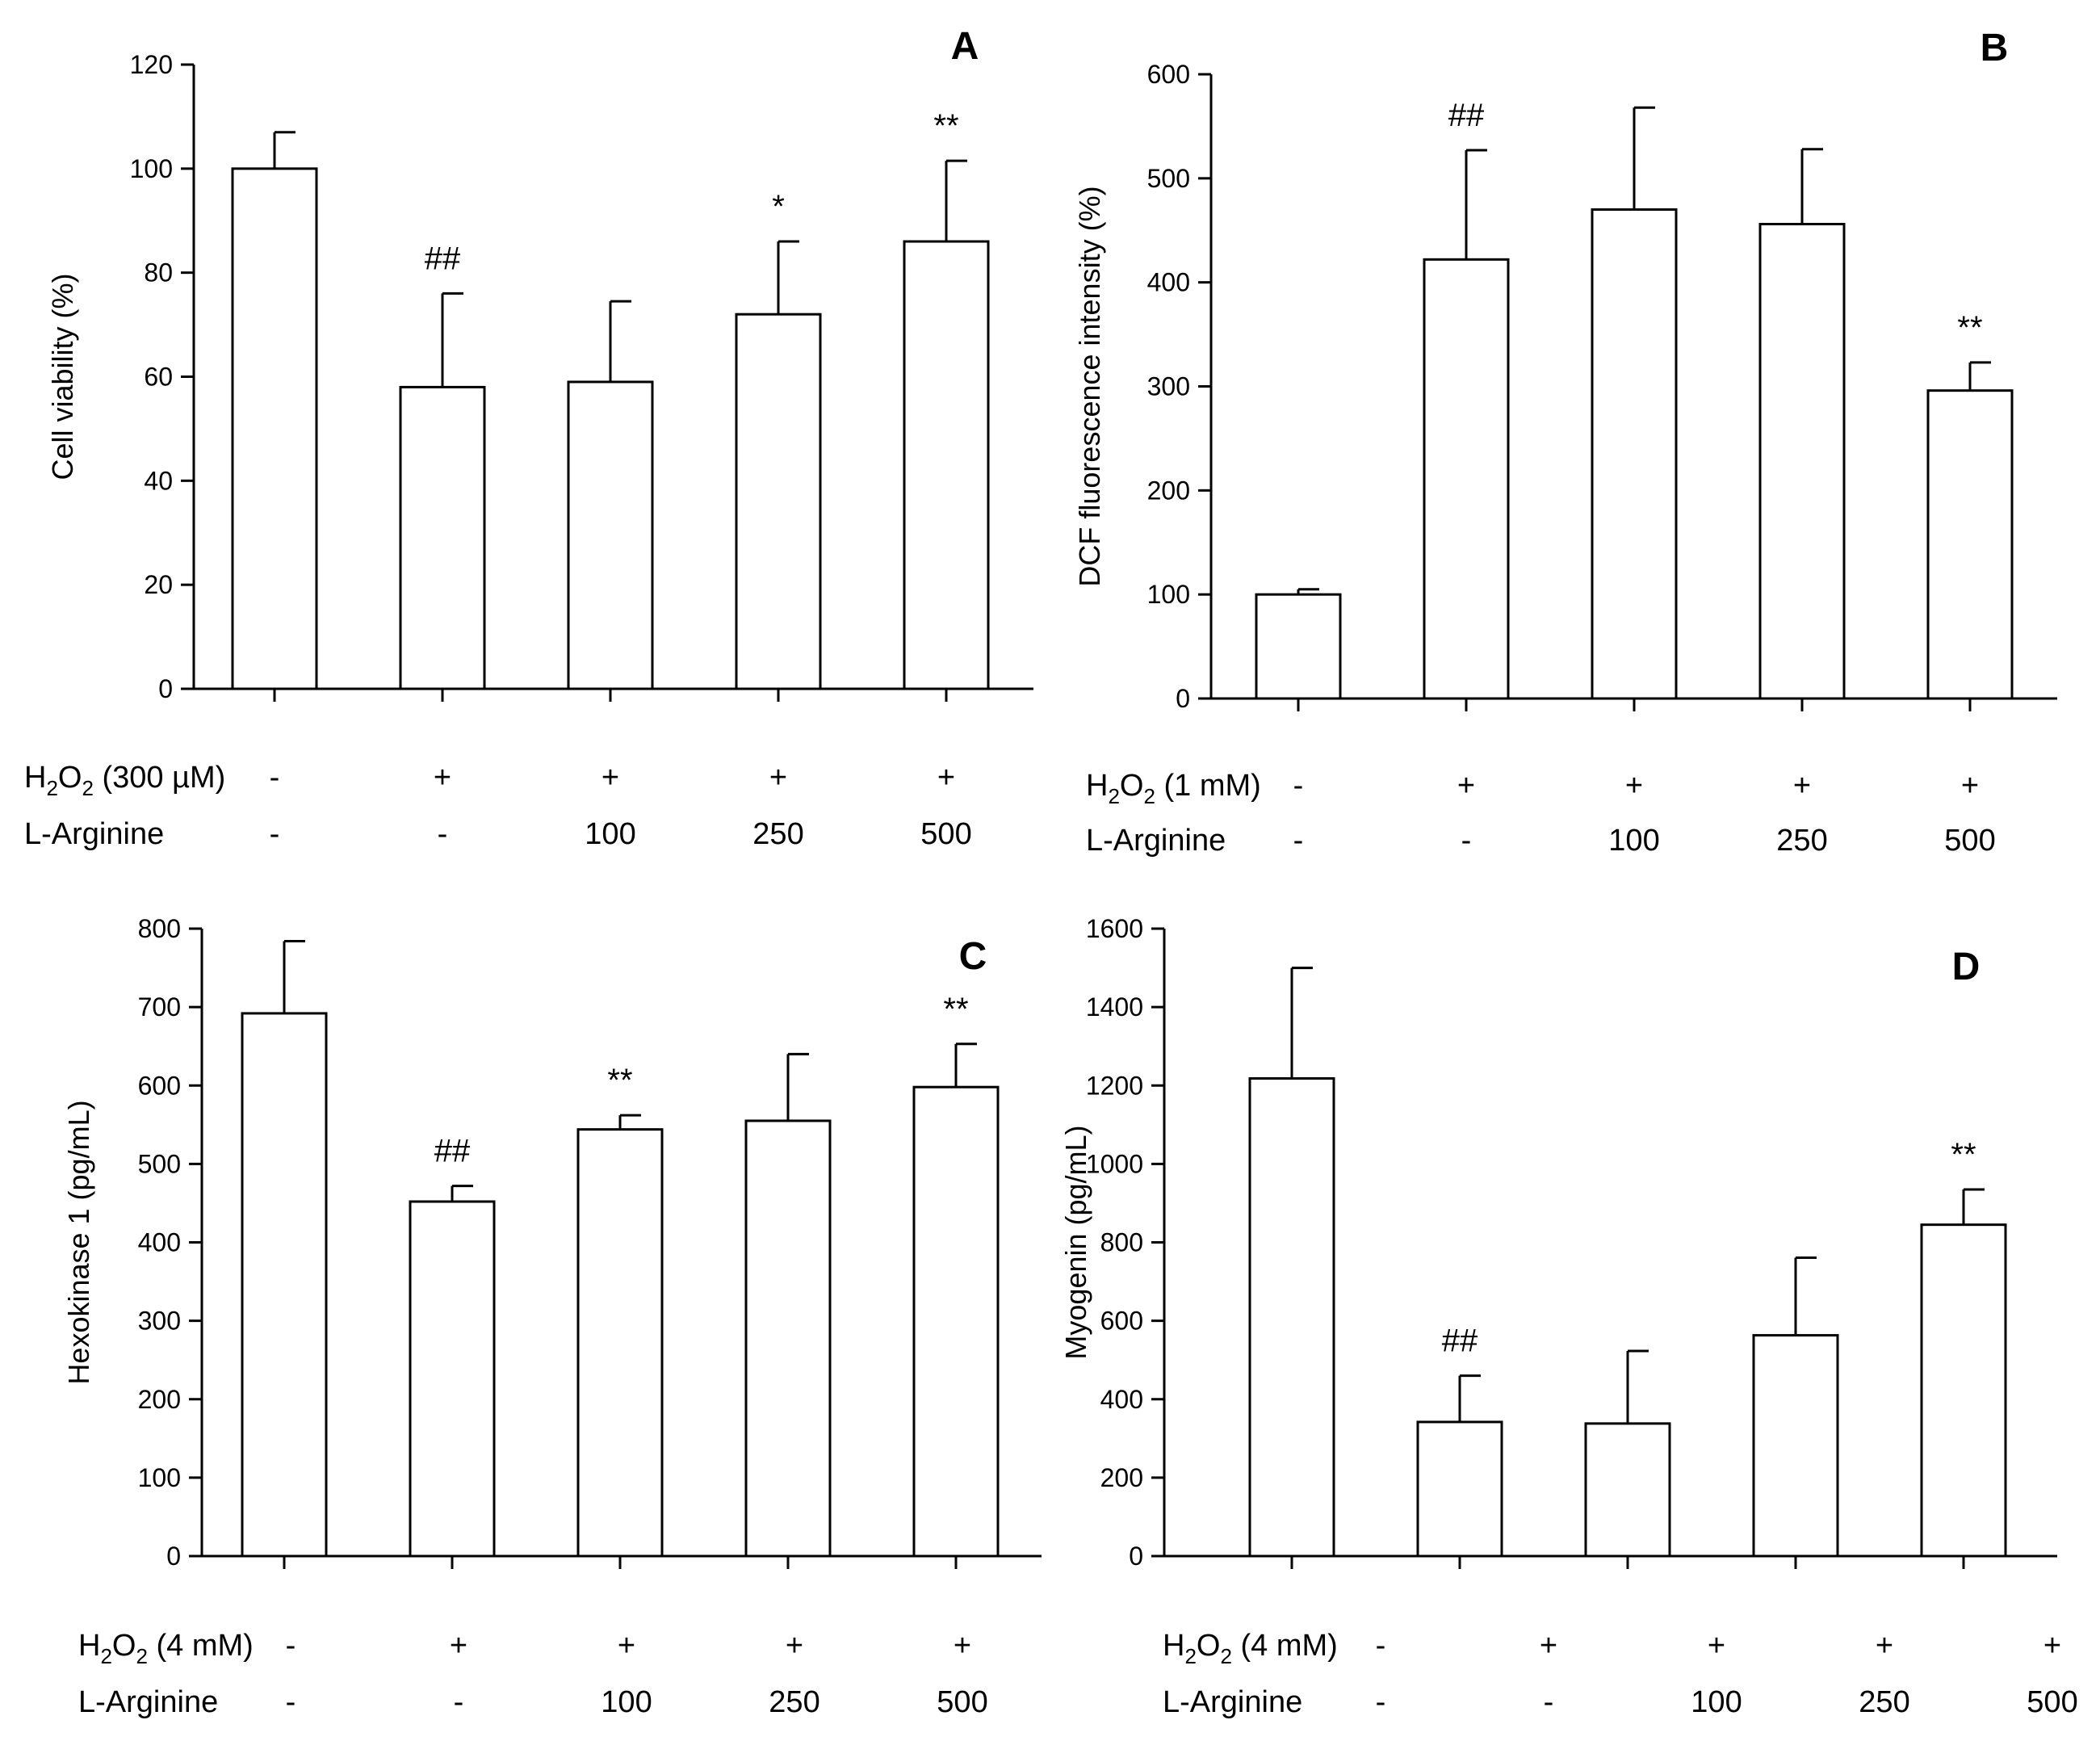  I want to click on panel-letter: A, so click(965, 46).